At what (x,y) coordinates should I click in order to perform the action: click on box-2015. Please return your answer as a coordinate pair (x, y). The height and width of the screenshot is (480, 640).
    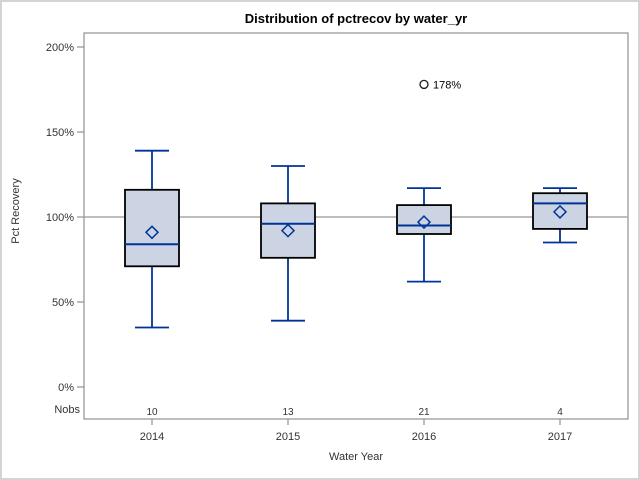
    Looking at the image, I should click on (288, 230).